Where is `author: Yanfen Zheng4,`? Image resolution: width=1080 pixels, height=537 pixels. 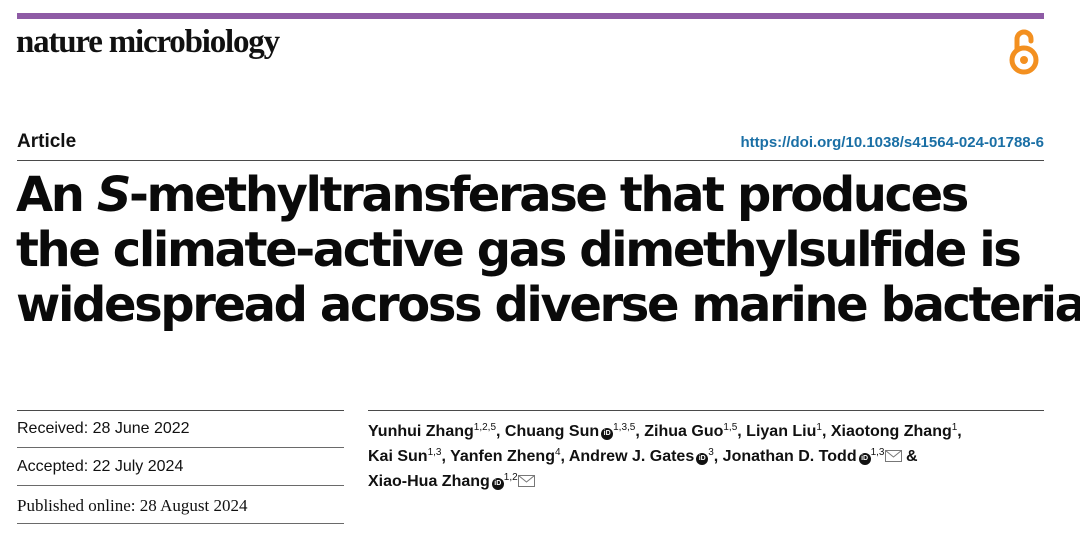 author: Yanfen Zheng4, is located at coordinates (509, 456).